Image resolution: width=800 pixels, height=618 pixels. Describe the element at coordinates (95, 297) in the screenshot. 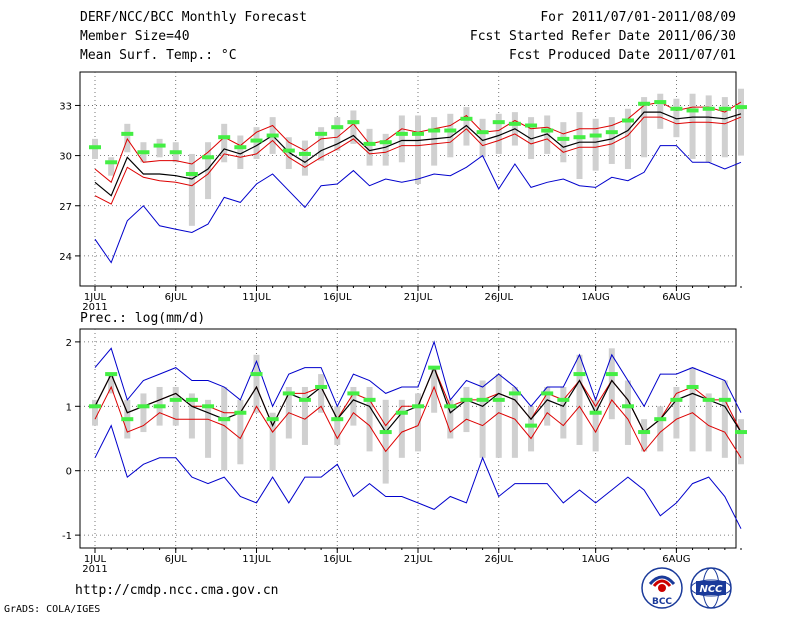

I see `x-tick-label: 1JUL` at that location.